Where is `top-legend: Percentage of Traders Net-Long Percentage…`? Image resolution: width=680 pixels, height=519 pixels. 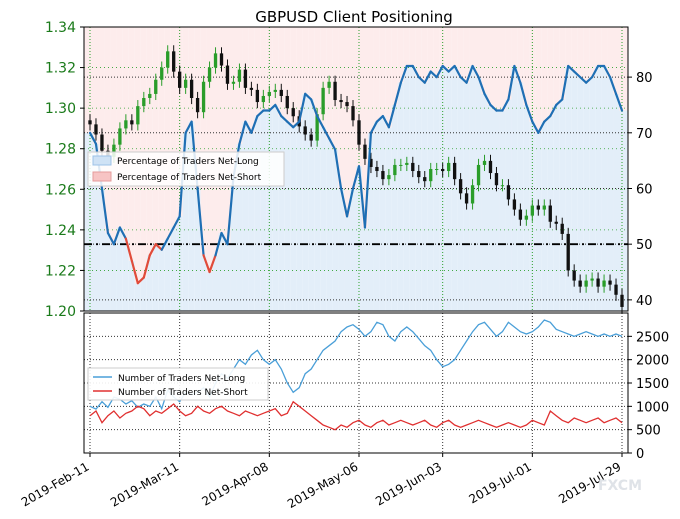 top-legend: Percentage of Traders Net-Long Percentage… is located at coordinates (186, 169).